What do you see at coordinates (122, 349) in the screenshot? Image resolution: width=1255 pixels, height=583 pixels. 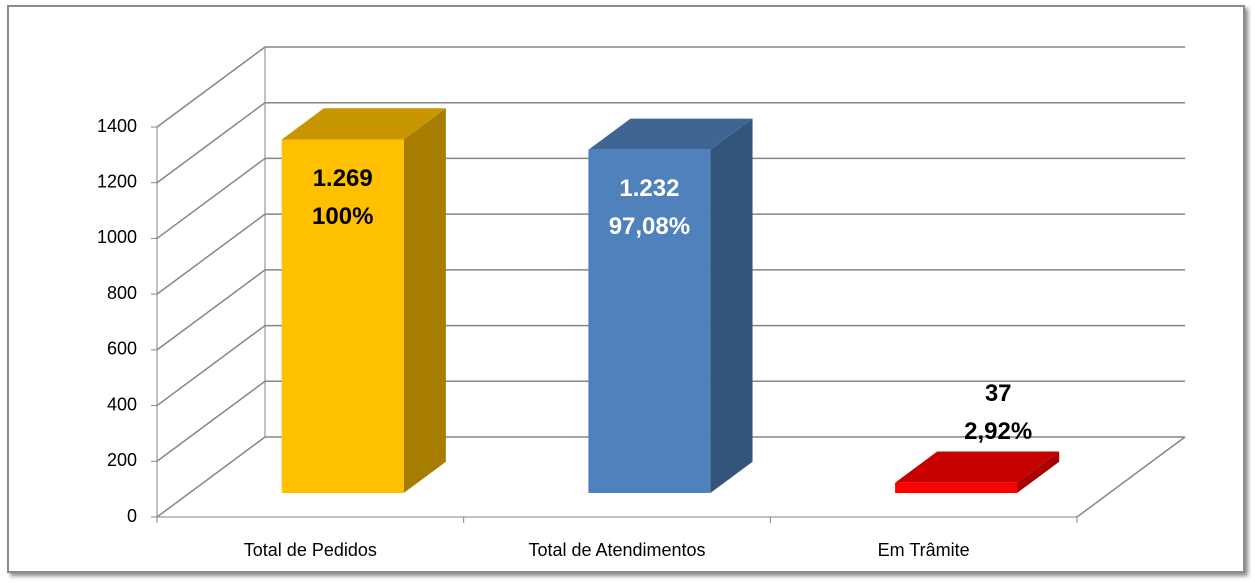 I see `y-tick-label: 600` at bounding box center [122, 349].